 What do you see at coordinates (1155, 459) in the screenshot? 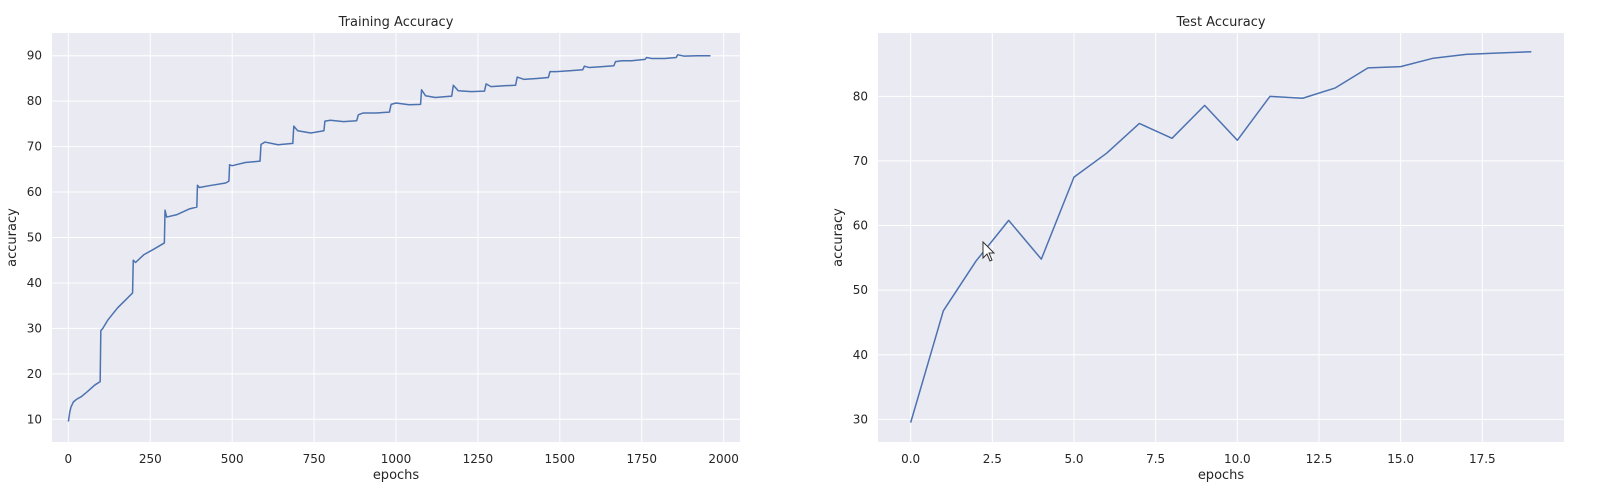
I see `x-tick-label: 7.5` at bounding box center [1155, 459].